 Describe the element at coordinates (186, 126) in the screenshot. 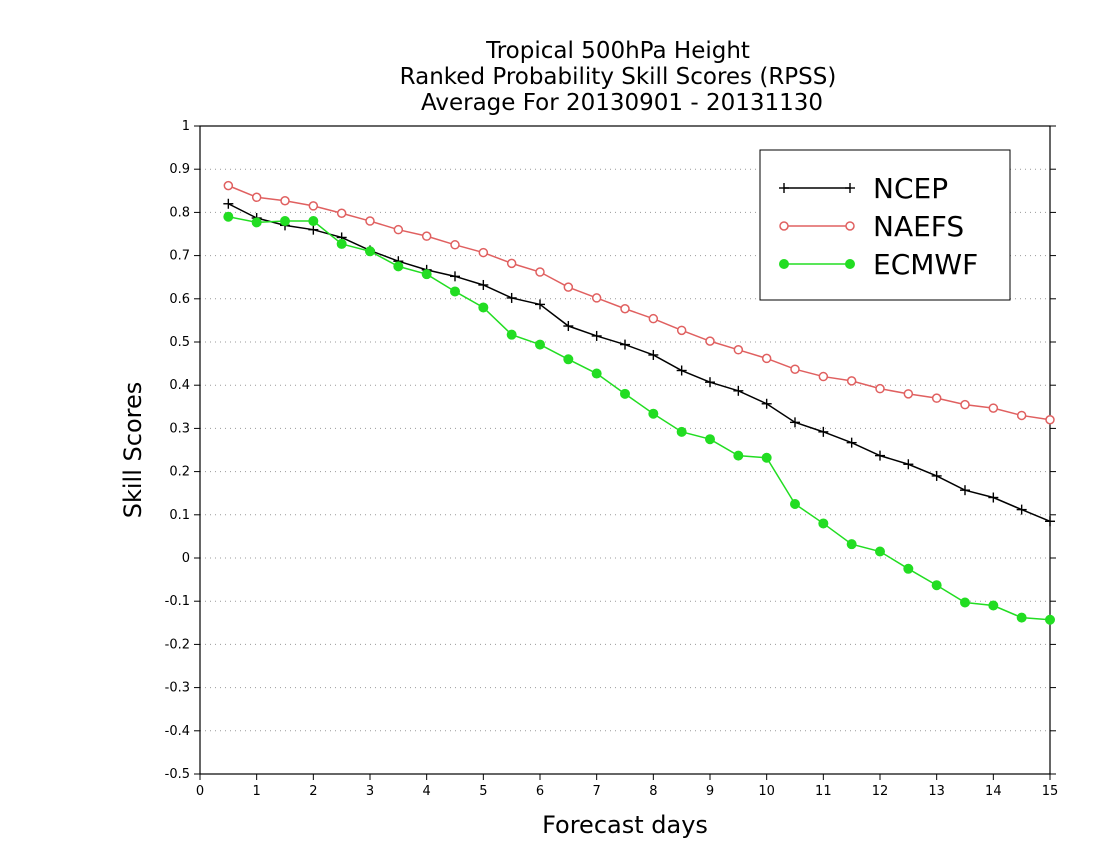

I see `y-tick-label: 1` at that location.